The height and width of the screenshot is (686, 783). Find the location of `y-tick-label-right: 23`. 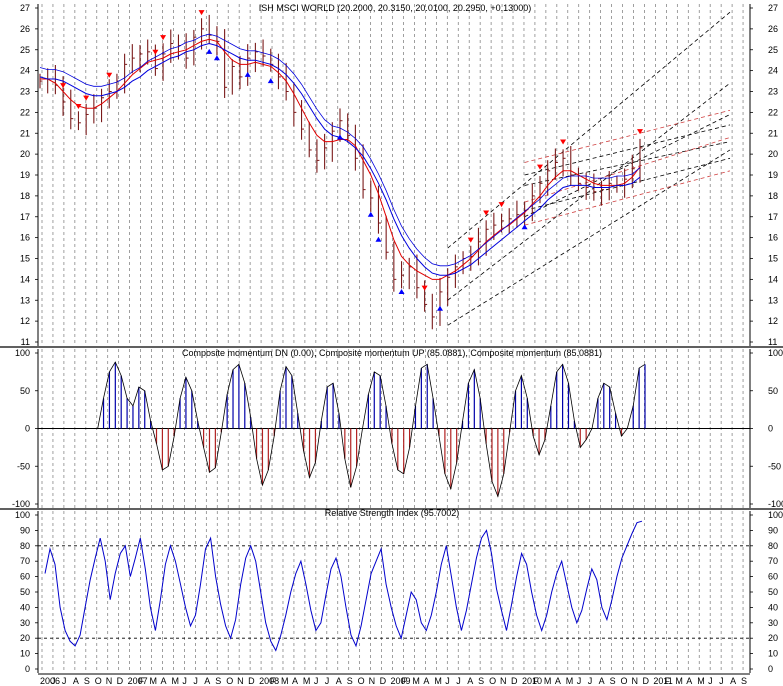

y-tick-label-right: 23 is located at coordinates (773, 92).